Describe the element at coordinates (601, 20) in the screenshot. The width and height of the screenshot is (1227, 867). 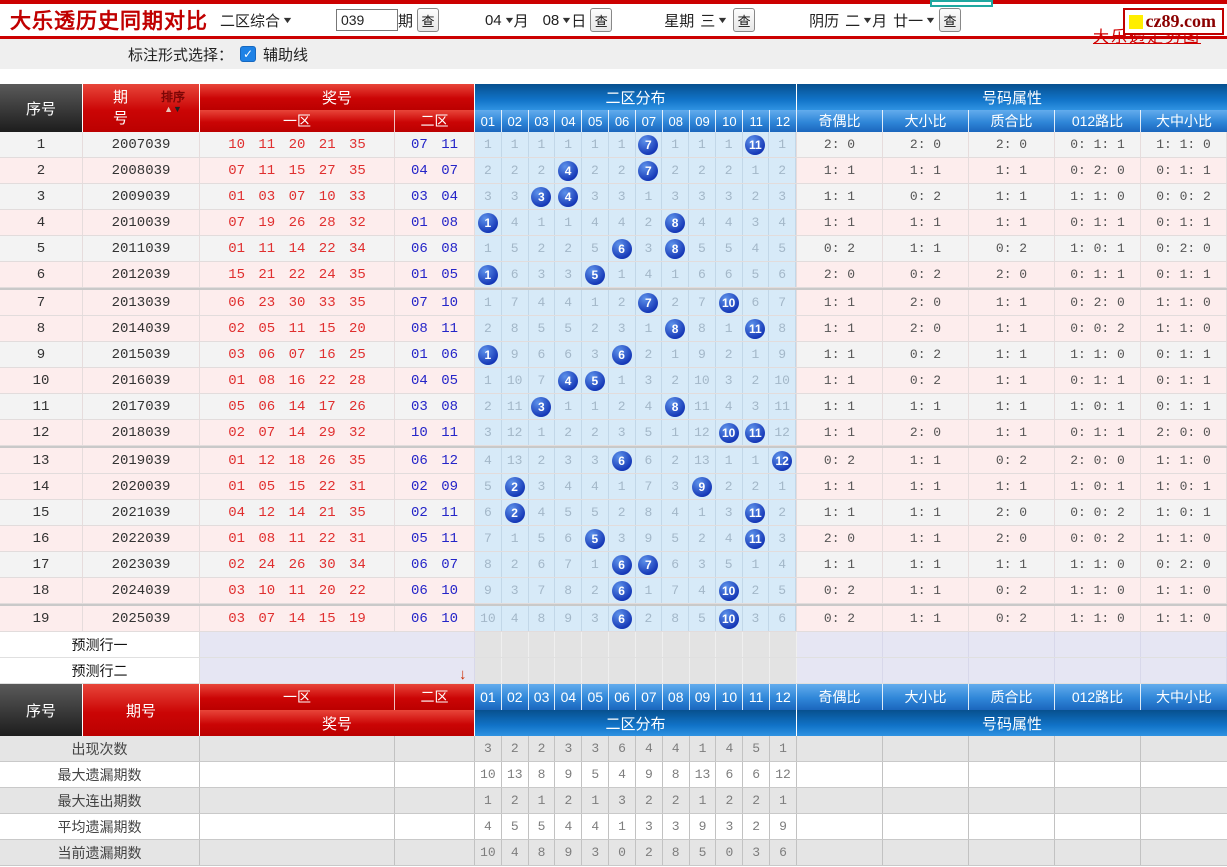
I see `date-search-button: 查` at that location.